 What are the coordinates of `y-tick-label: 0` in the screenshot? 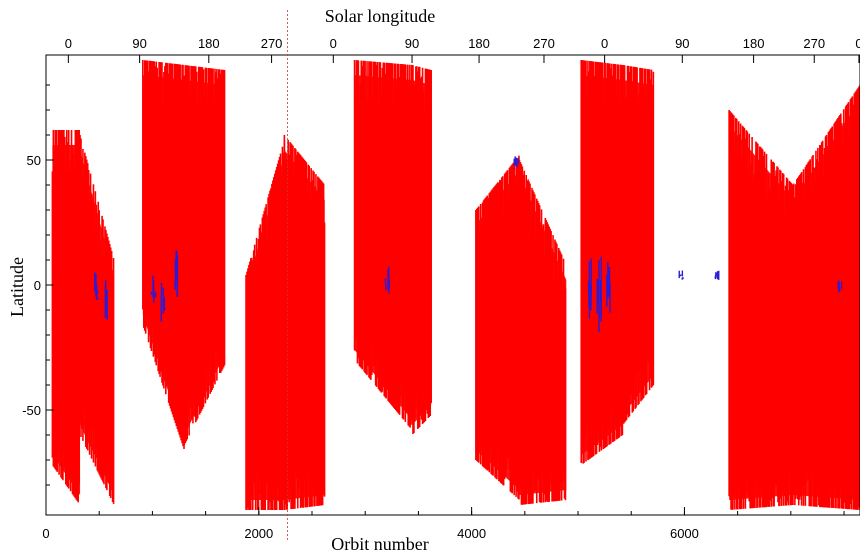 It's located at (37, 285).